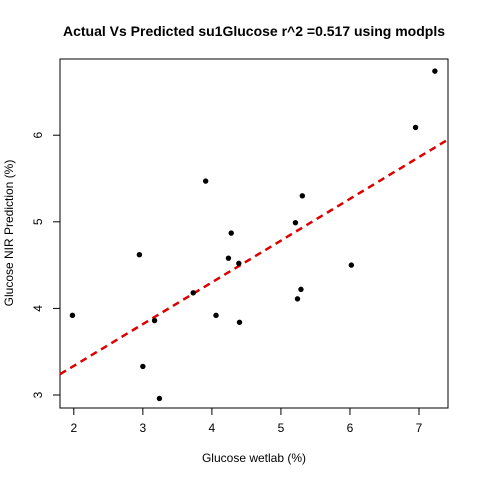 The image size is (480, 480). What do you see at coordinates (419, 428) in the screenshot?
I see `x-tick-label: 7` at bounding box center [419, 428].